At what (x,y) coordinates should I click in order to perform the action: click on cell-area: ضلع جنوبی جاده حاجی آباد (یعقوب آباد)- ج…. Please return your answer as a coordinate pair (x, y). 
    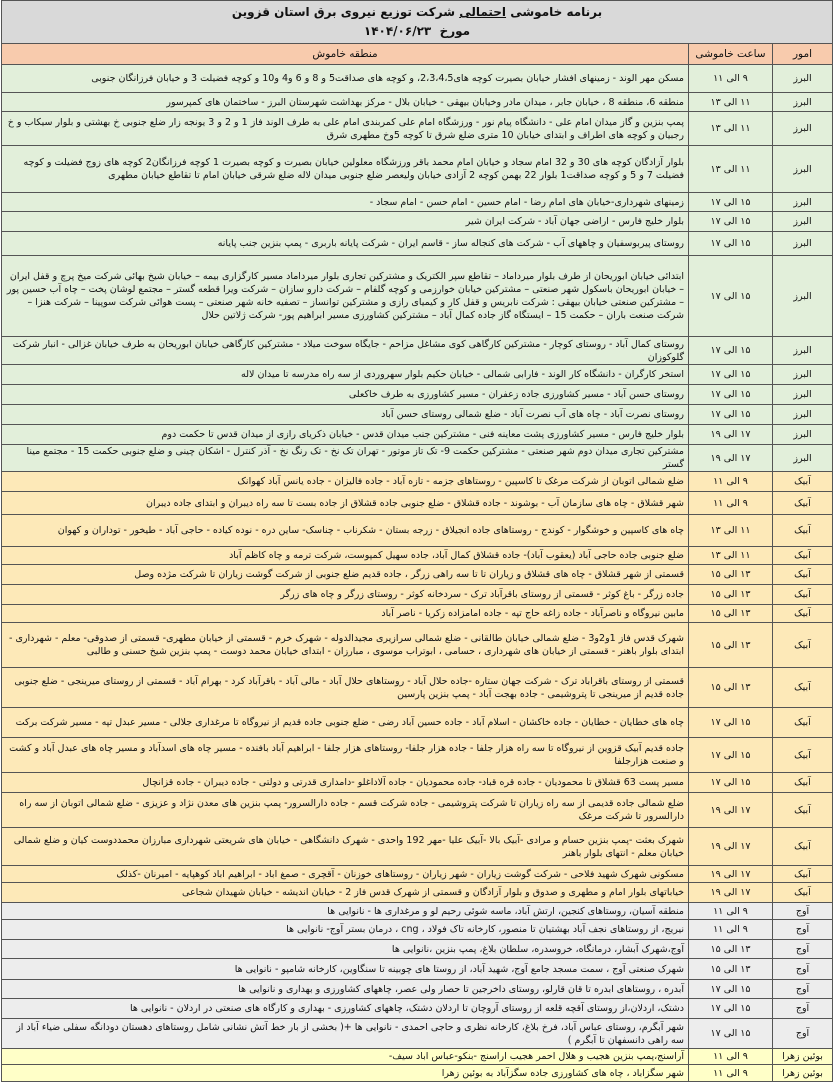
    Looking at the image, I should click on (345, 555).